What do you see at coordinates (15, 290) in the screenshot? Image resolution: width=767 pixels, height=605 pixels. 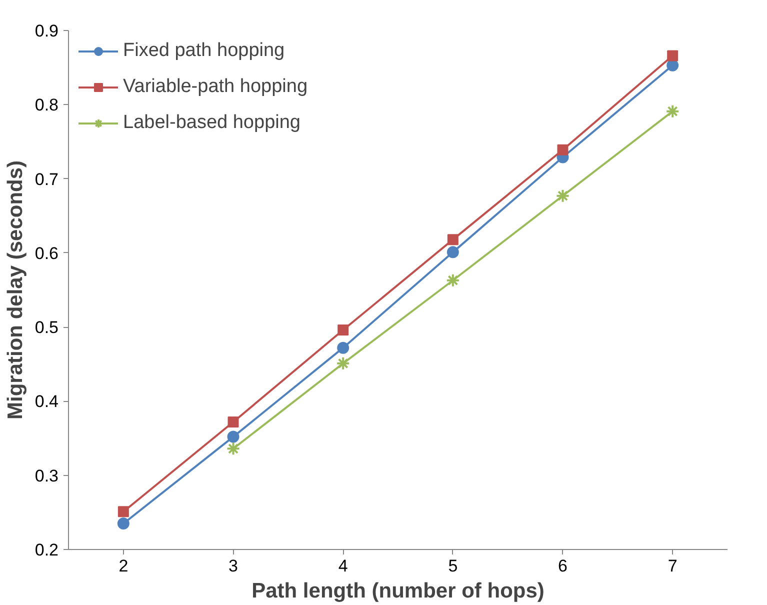 I see `y-axis-title: Migration delay (seconds)` at bounding box center [15, 290].